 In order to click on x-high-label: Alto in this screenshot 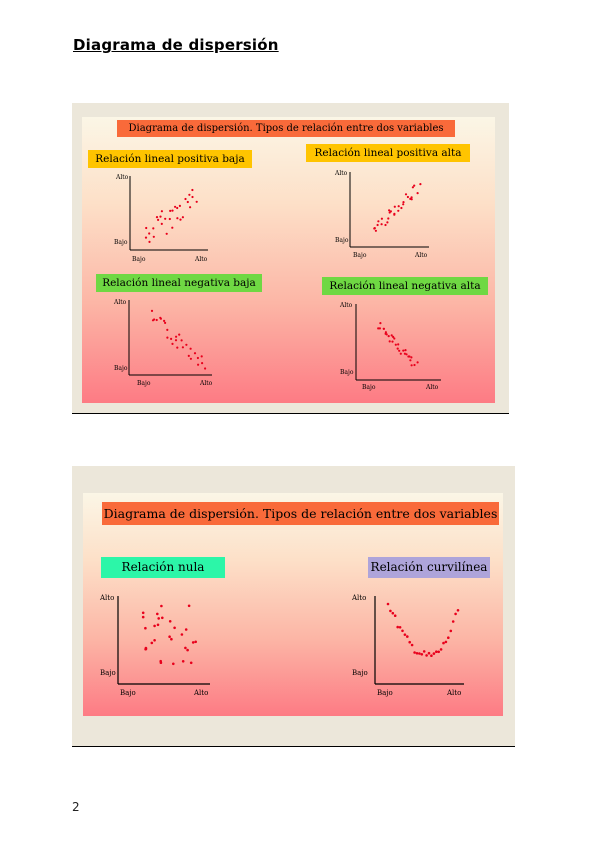, I will do `click(421, 255)`.